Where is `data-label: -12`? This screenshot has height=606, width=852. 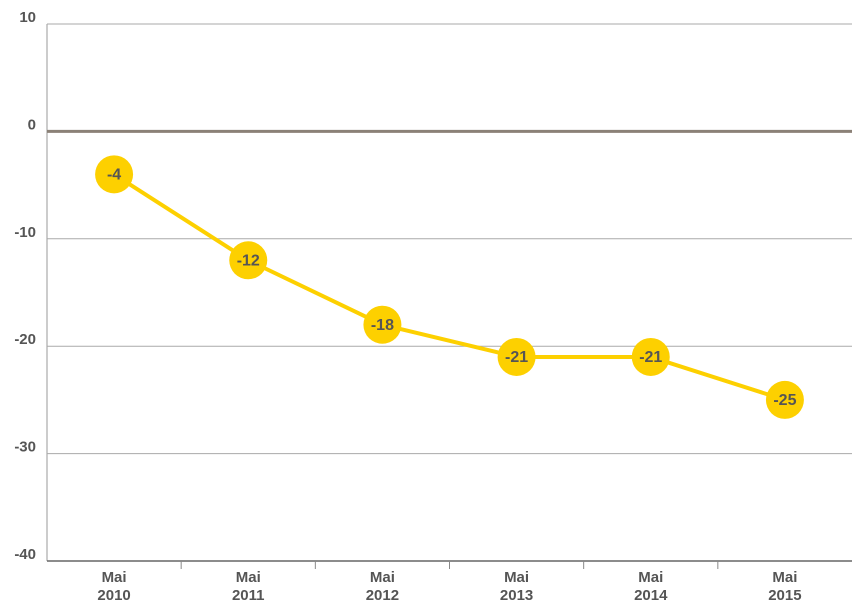 data-label: -12 is located at coordinates (248, 260).